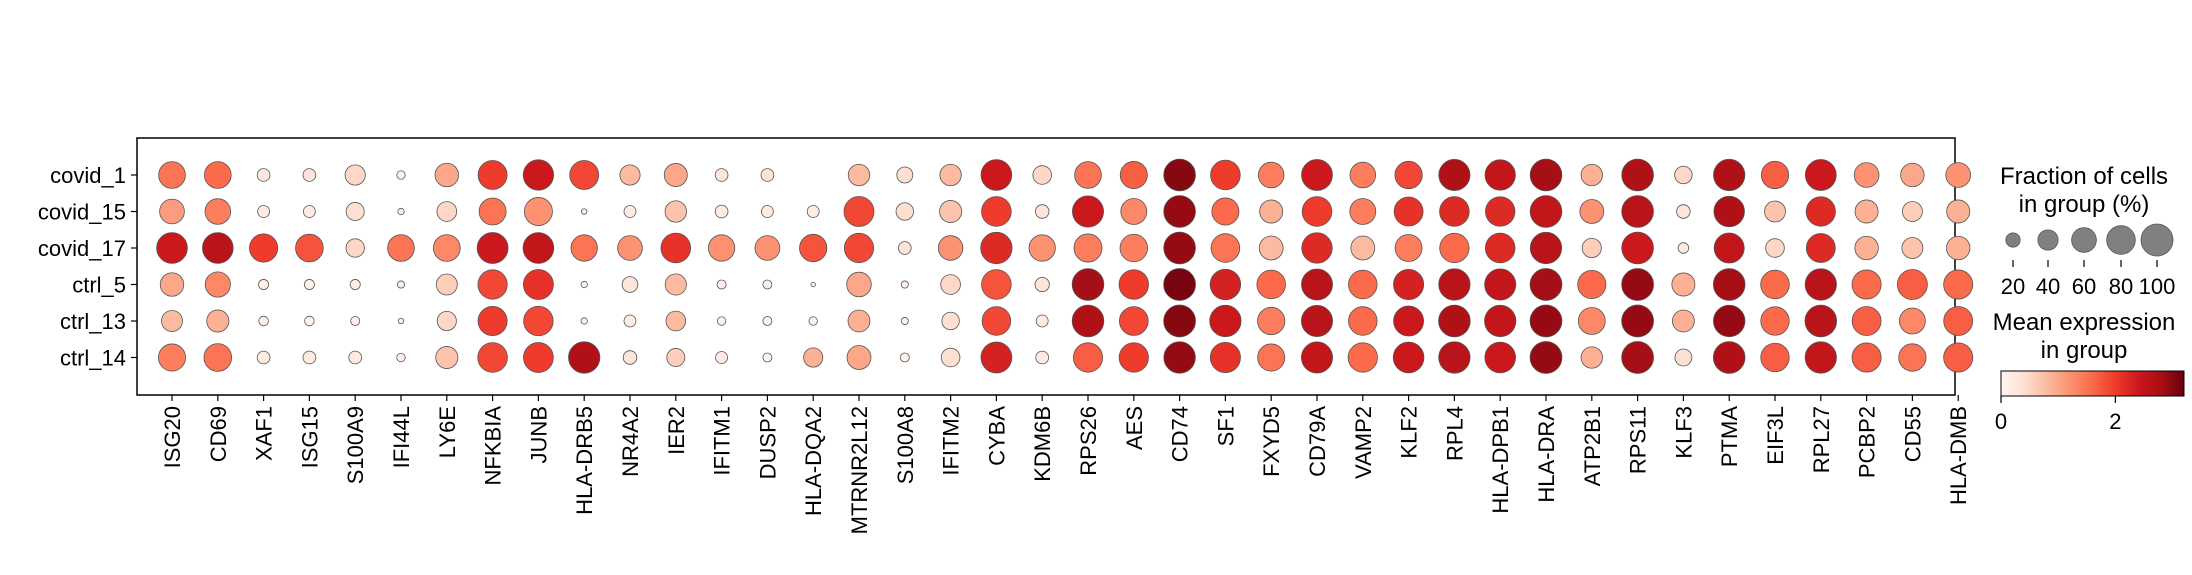  What do you see at coordinates (2157, 286) in the screenshot?
I see `size-legend-label: 100` at bounding box center [2157, 286].